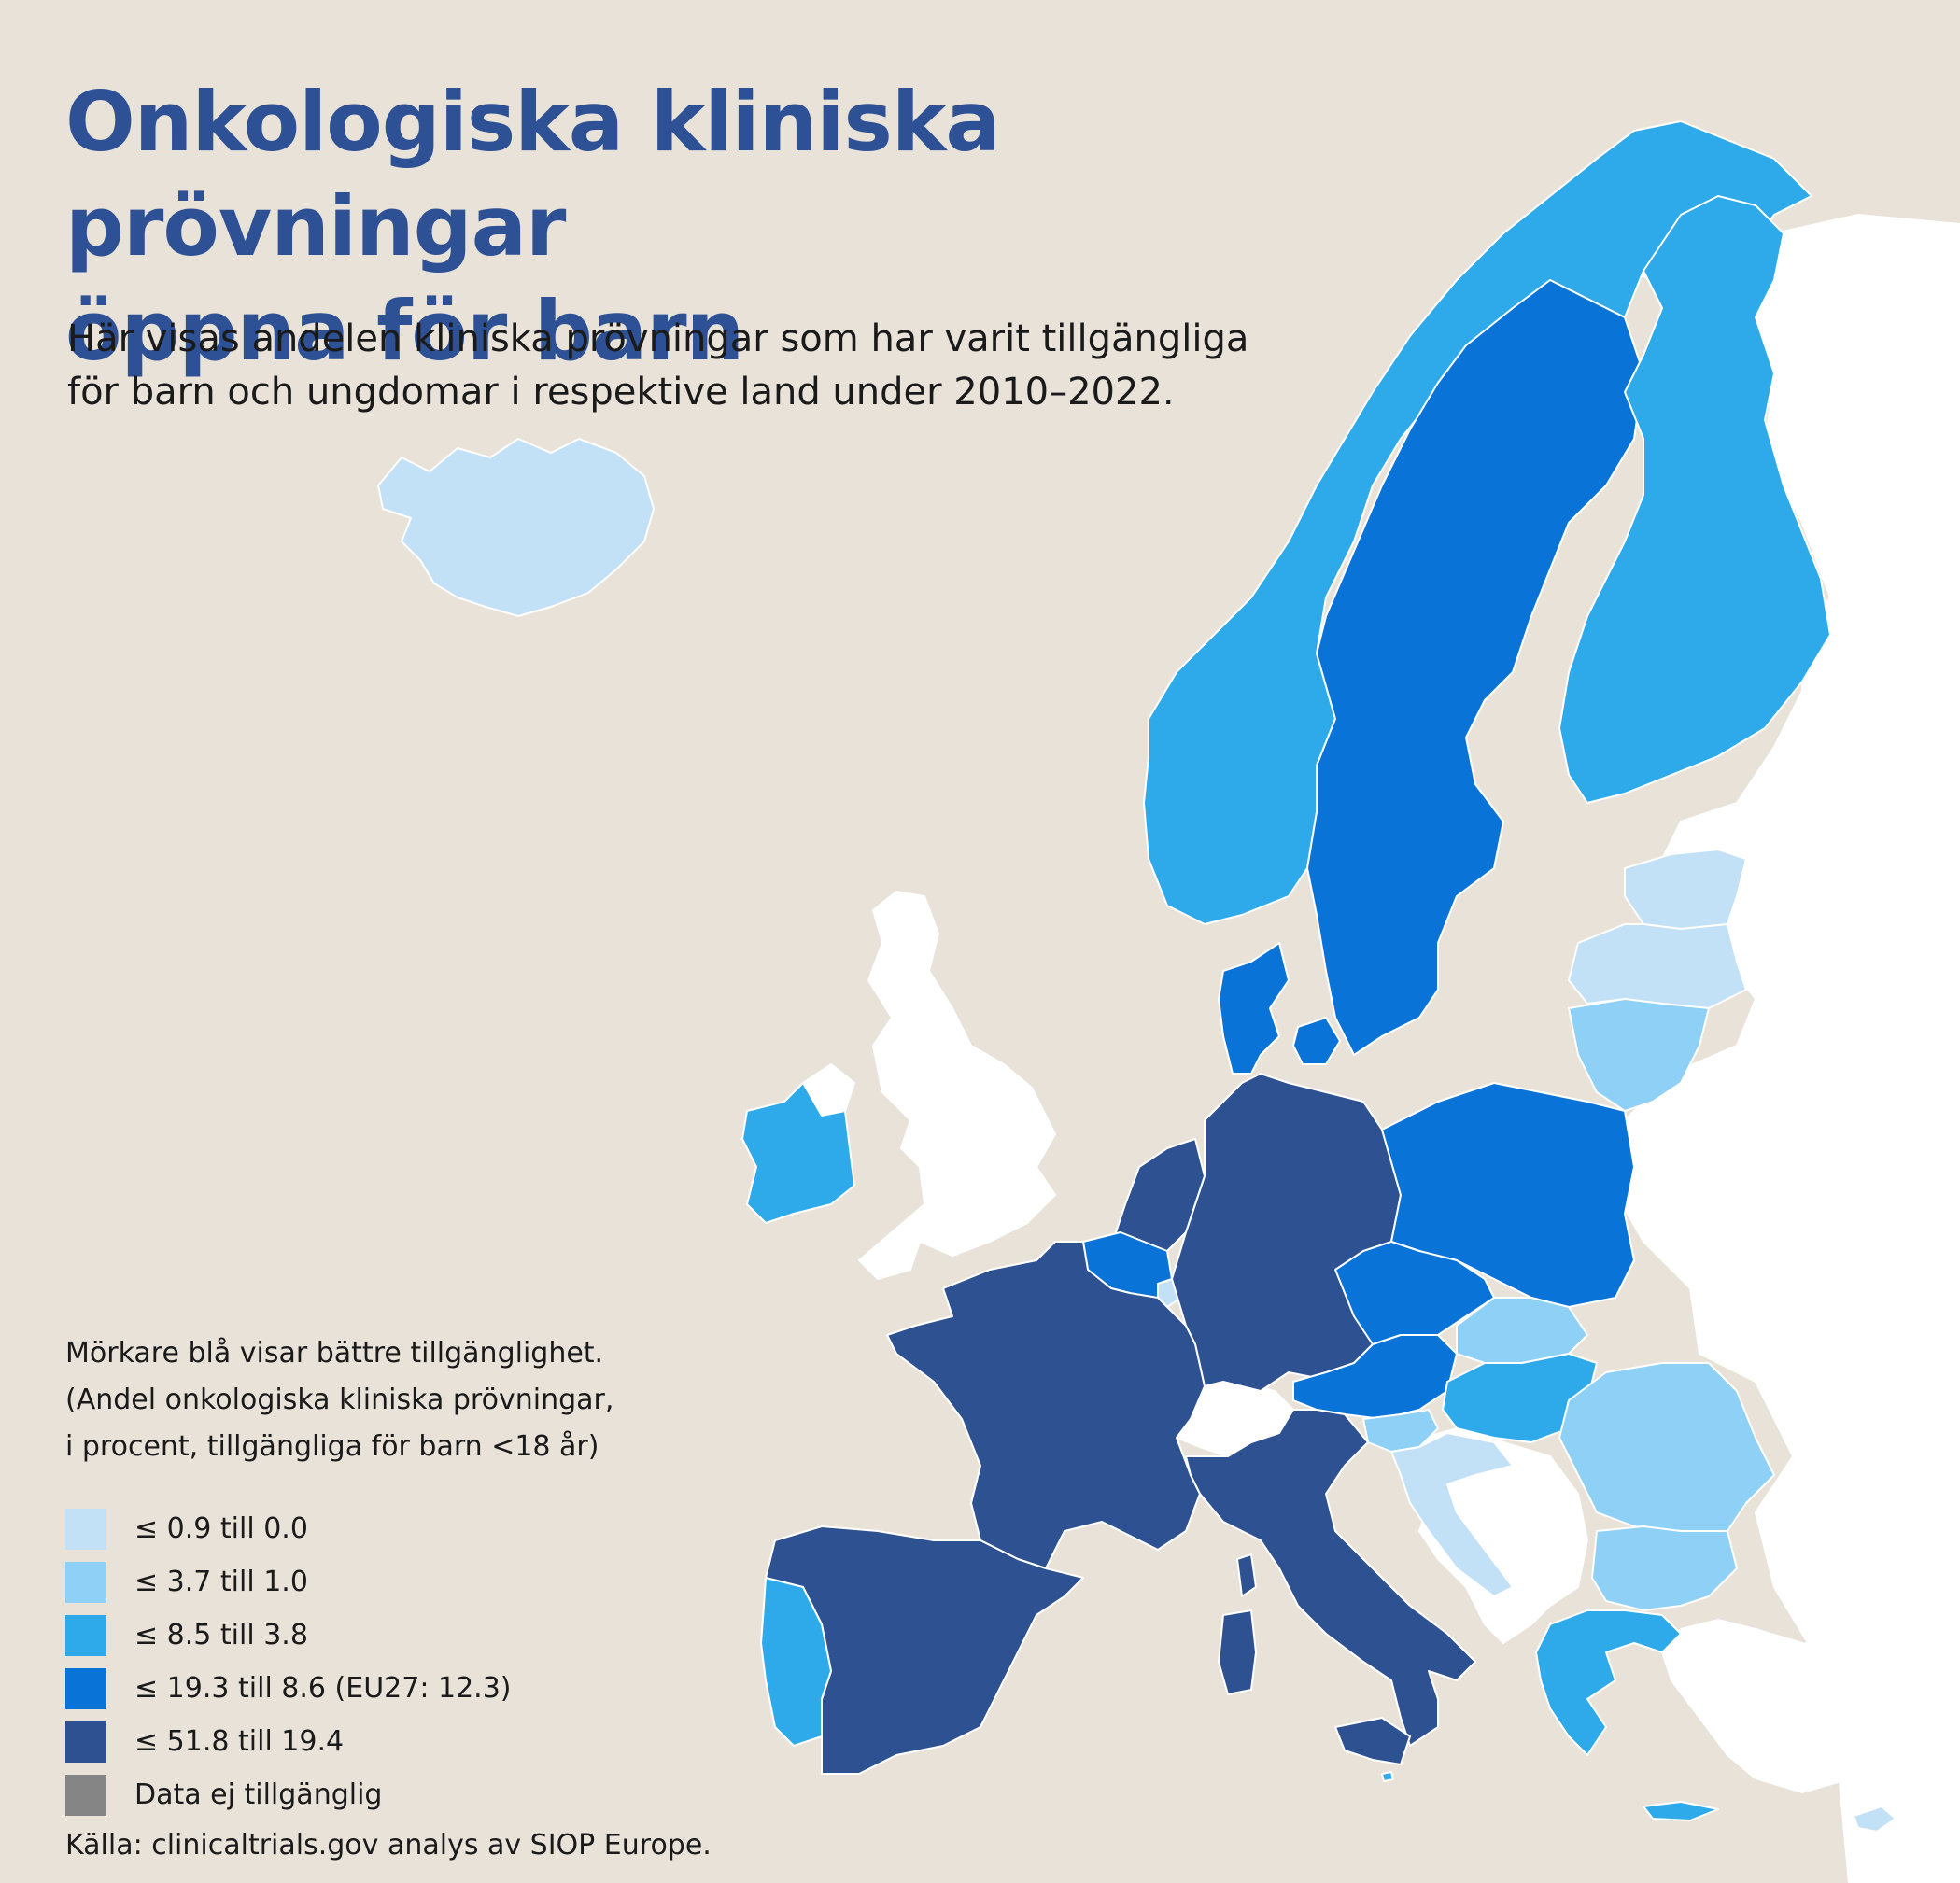 This screenshot has width=1960, height=1883. I want to click on country-greece, so click(1608, 1682).